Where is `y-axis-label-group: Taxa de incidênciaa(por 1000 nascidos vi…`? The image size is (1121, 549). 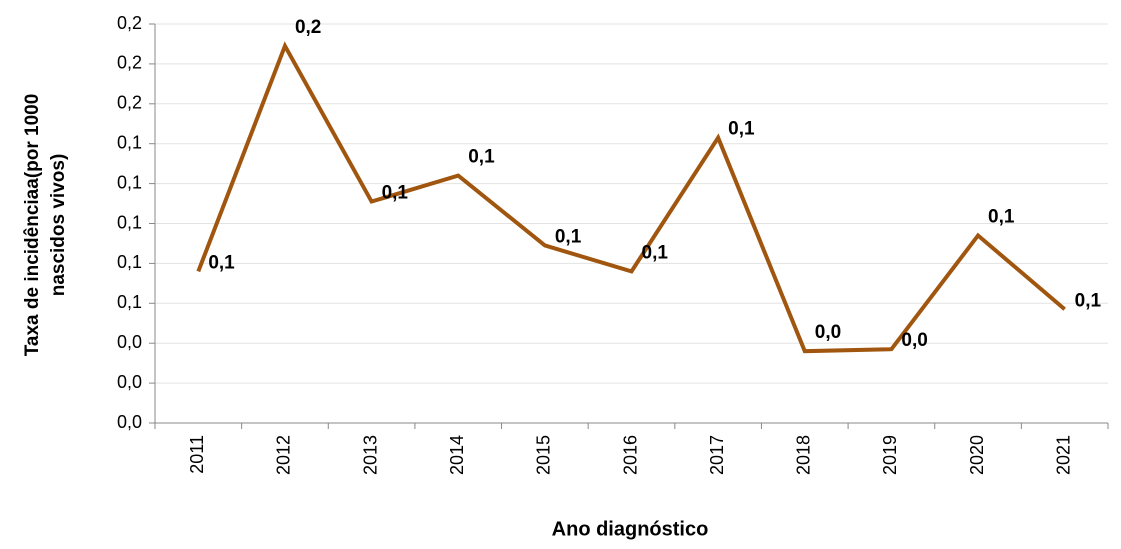 y-axis-label-group: Taxa de incidênciaa(por 1000 nascidos vi… is located at coordinates (45, 225).